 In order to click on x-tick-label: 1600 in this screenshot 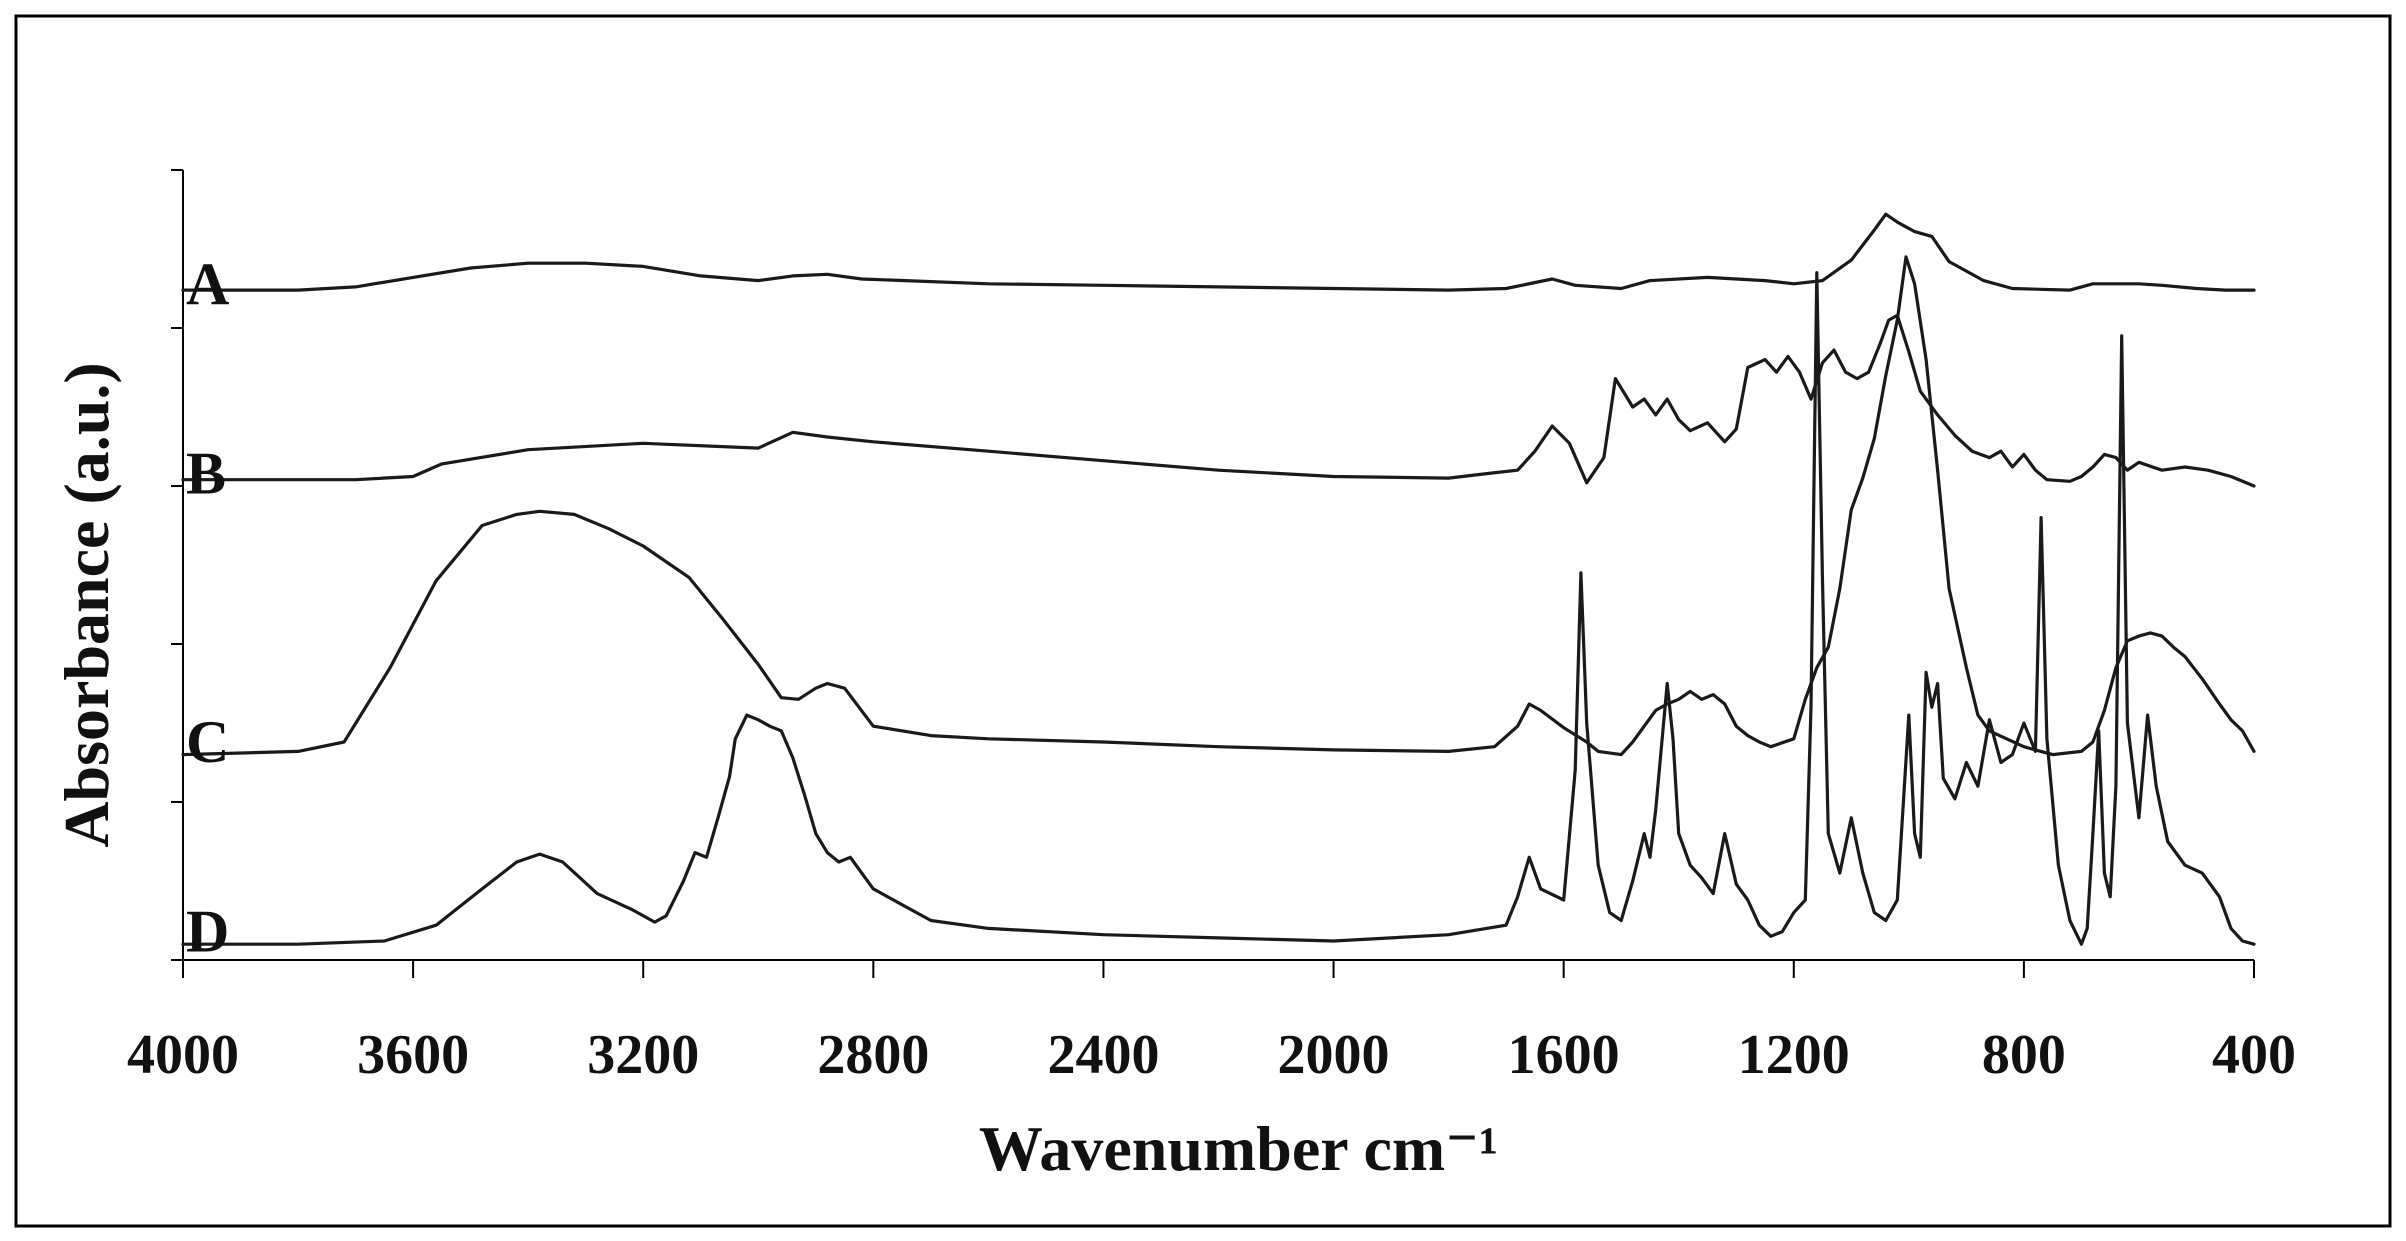, I will do `click(1564, 1055)`.